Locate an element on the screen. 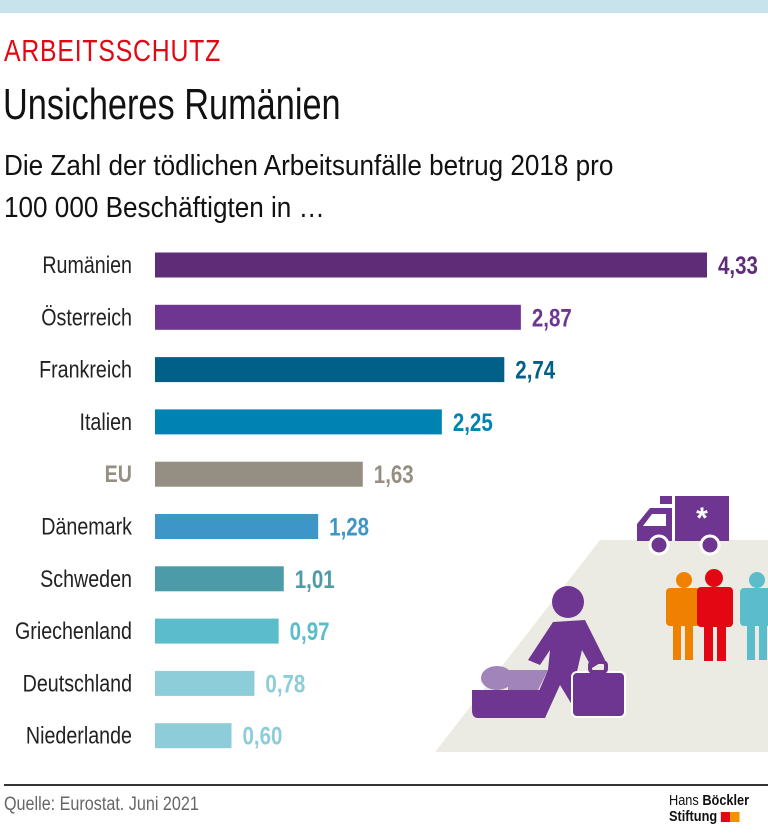 The width and height of the screenshot is (768, 840). logo-text-boeckler: Böckler is located at coordinates (726, 800).